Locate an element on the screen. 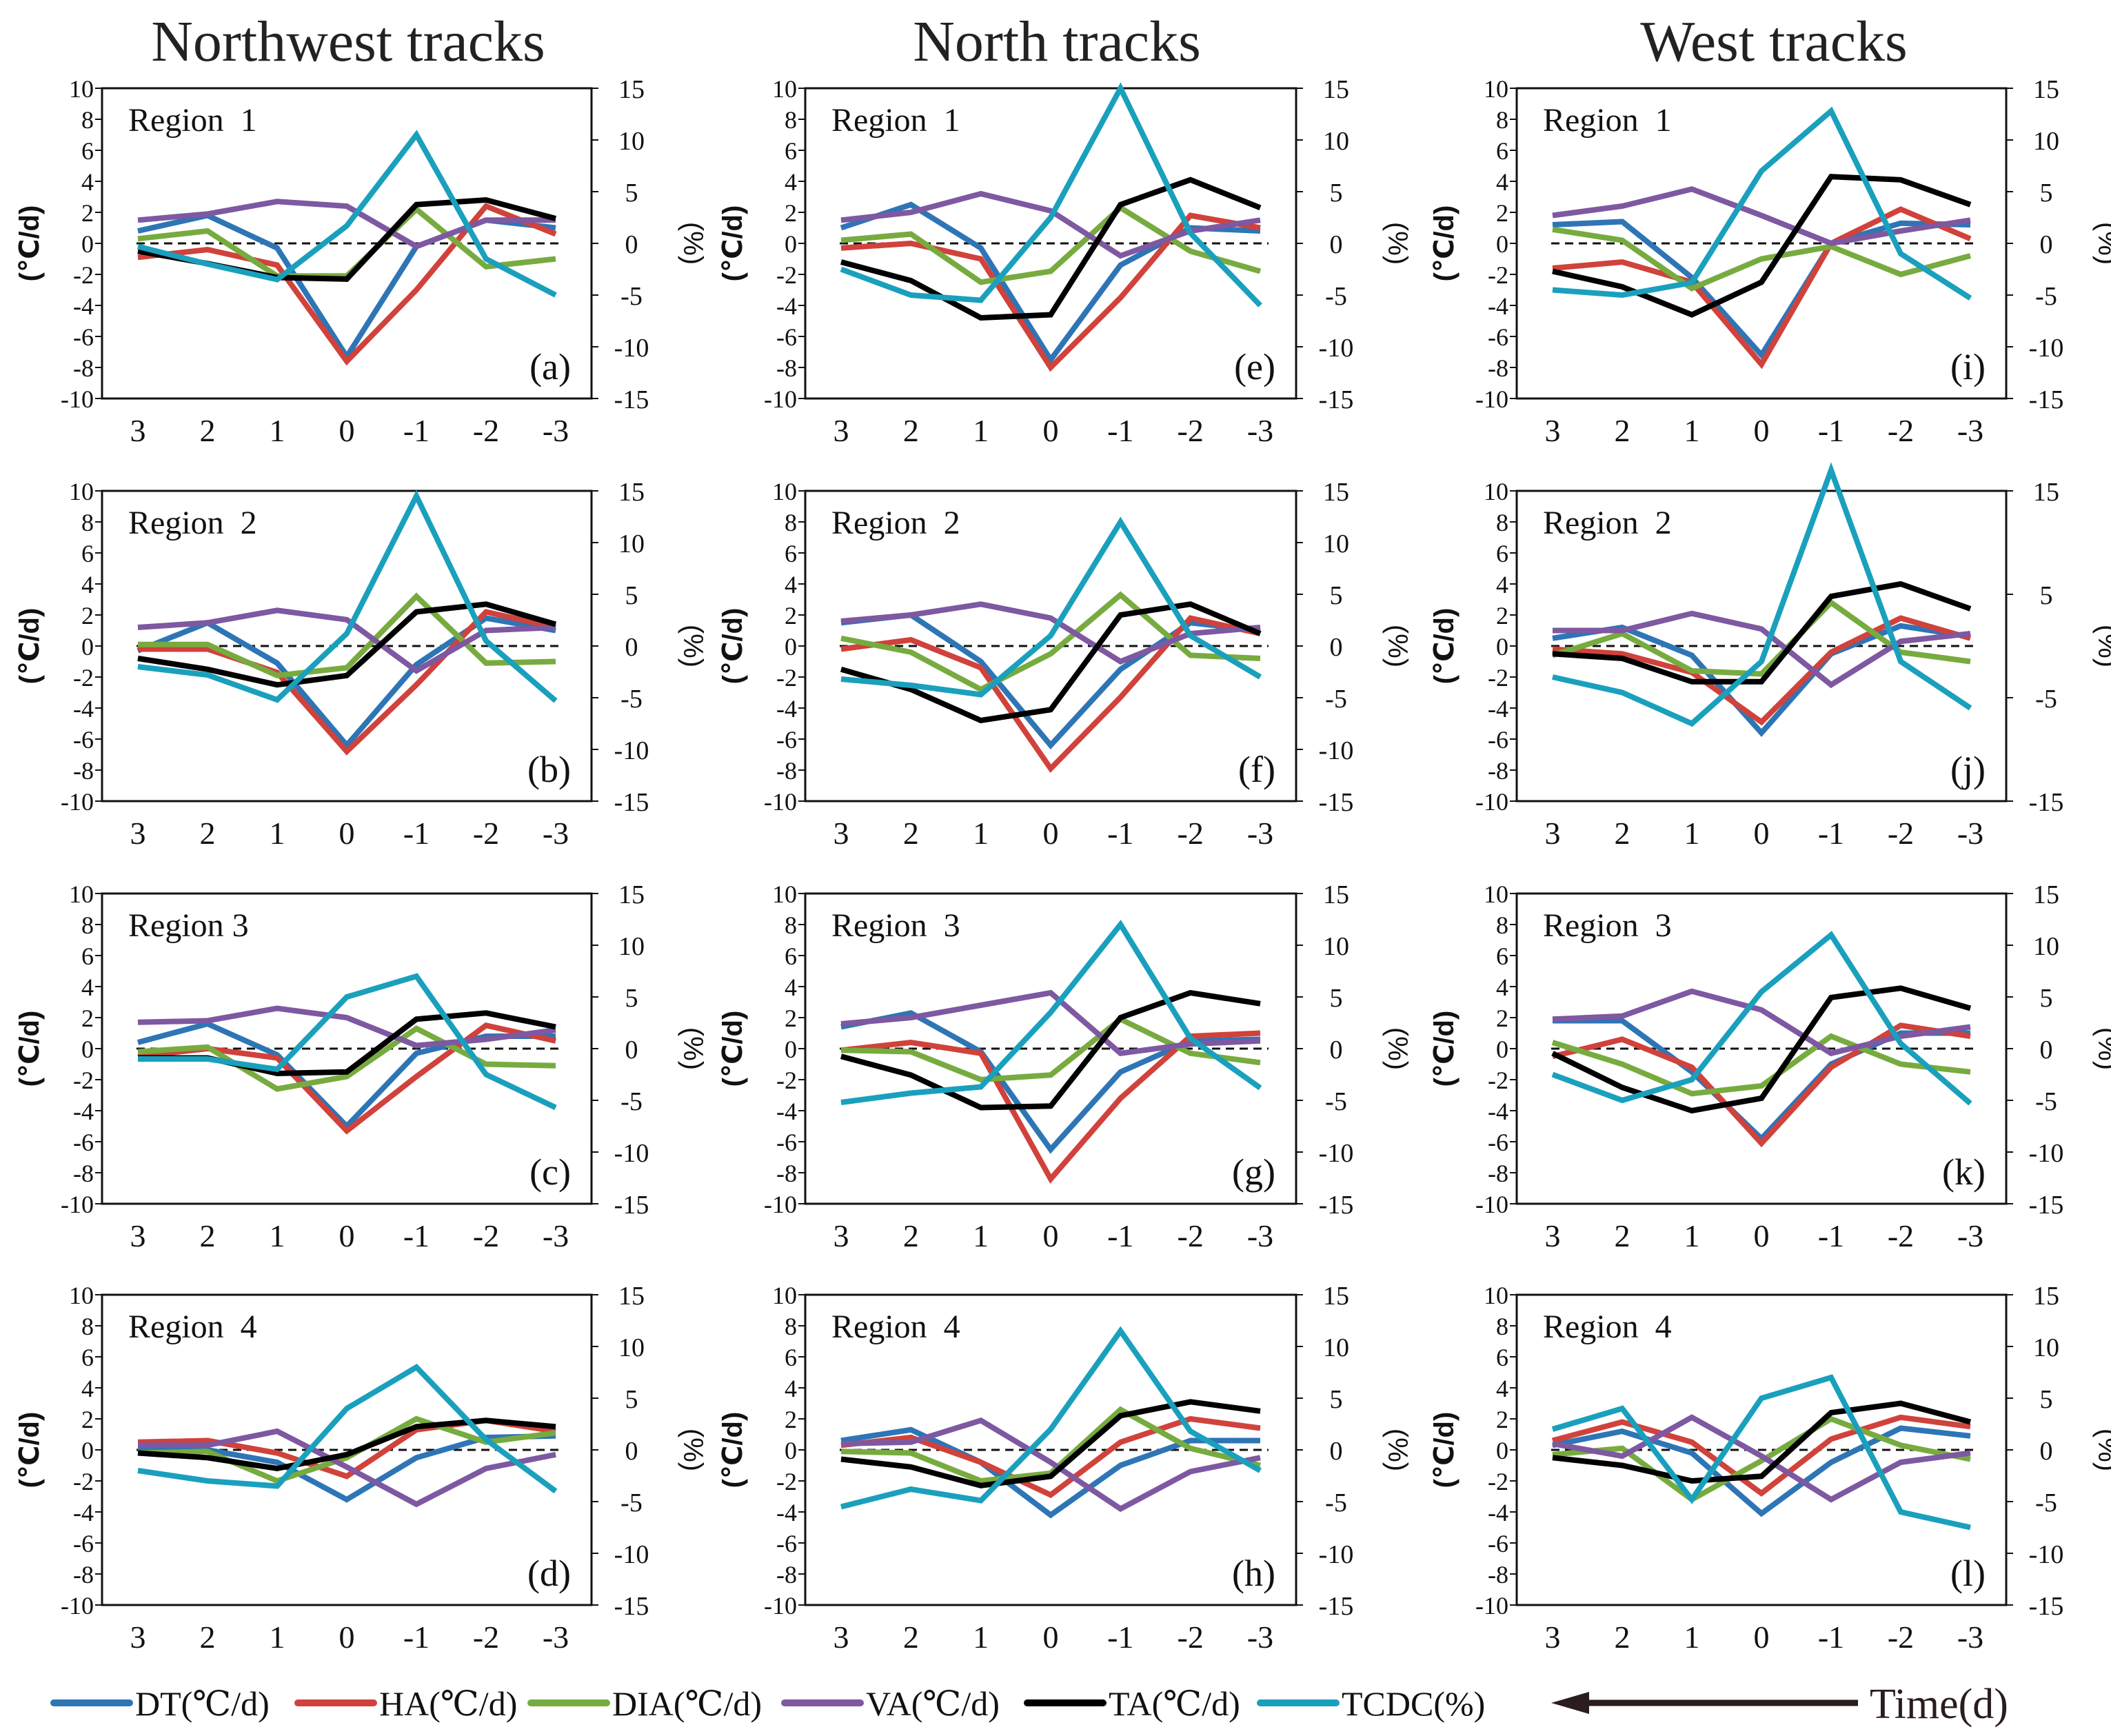 The width and height of the screenshot is (2111, 1736). panel-letter: (d) is located at coordinates (549, 1573).